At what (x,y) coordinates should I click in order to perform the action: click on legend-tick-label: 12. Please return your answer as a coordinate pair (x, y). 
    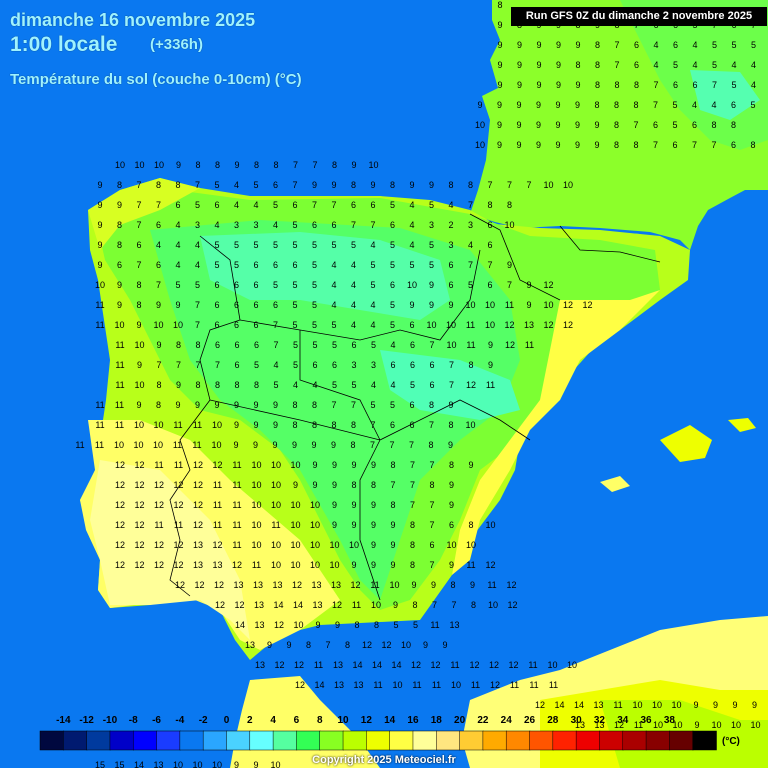
    Looking at the image, I should click on (366, 720).